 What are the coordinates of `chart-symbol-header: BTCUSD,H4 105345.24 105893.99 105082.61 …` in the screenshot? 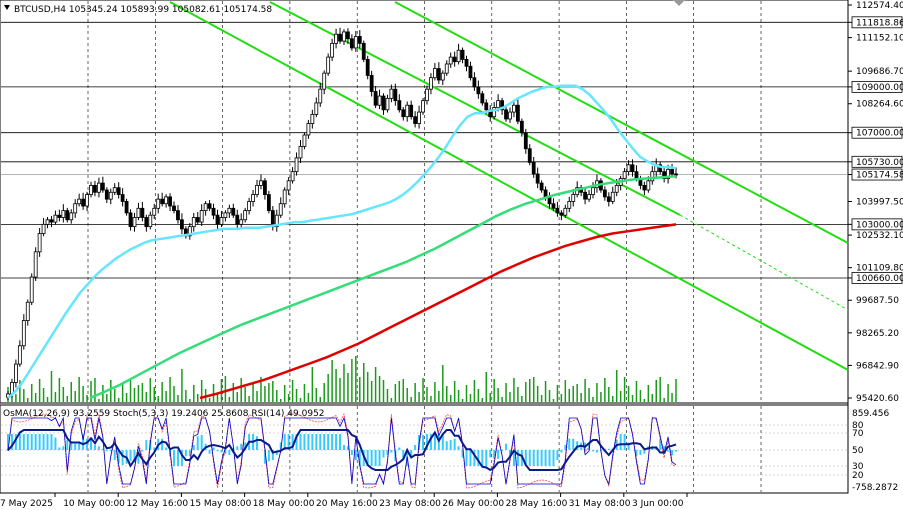 It's located at (143, 10).